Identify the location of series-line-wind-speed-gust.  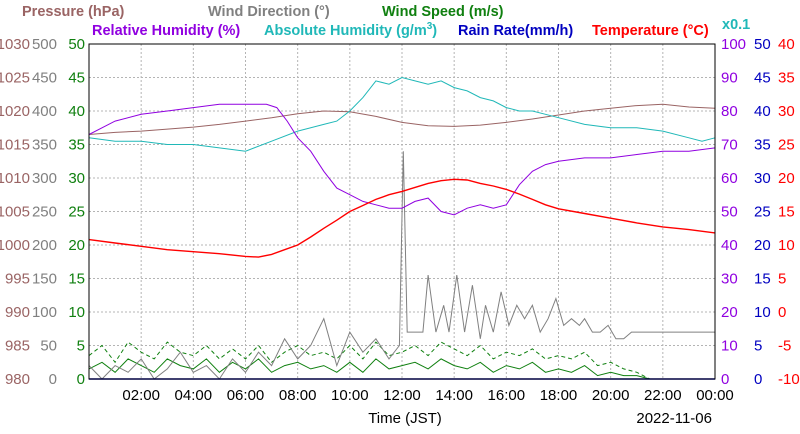
(401, 360).